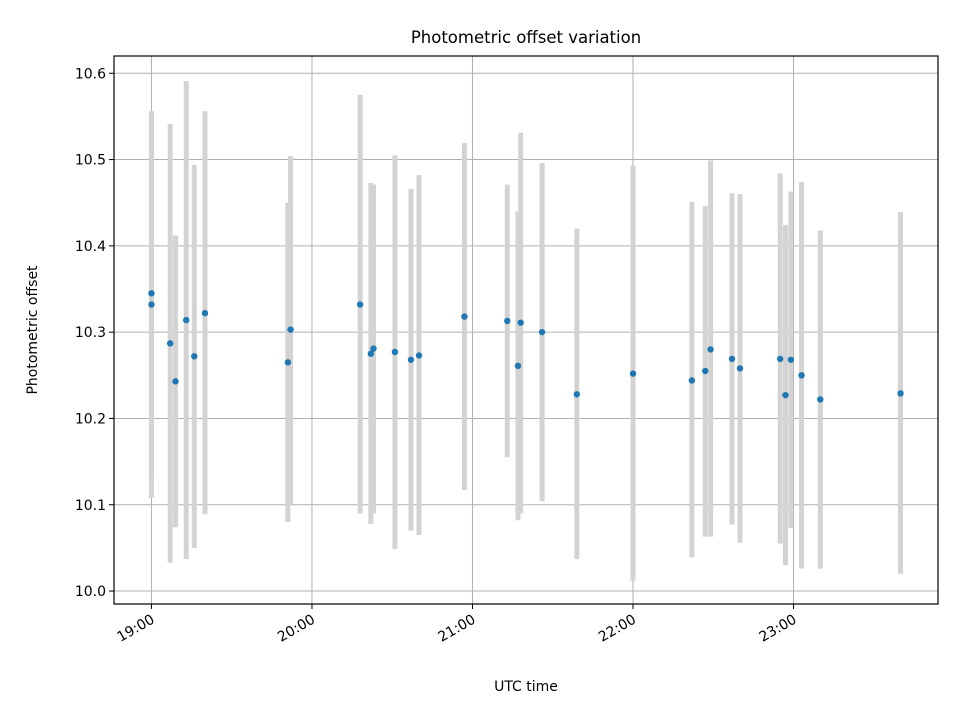 Image resolution: width=960 pixels, height=720 pixels. I want to click on data-points, so click(526, 346).